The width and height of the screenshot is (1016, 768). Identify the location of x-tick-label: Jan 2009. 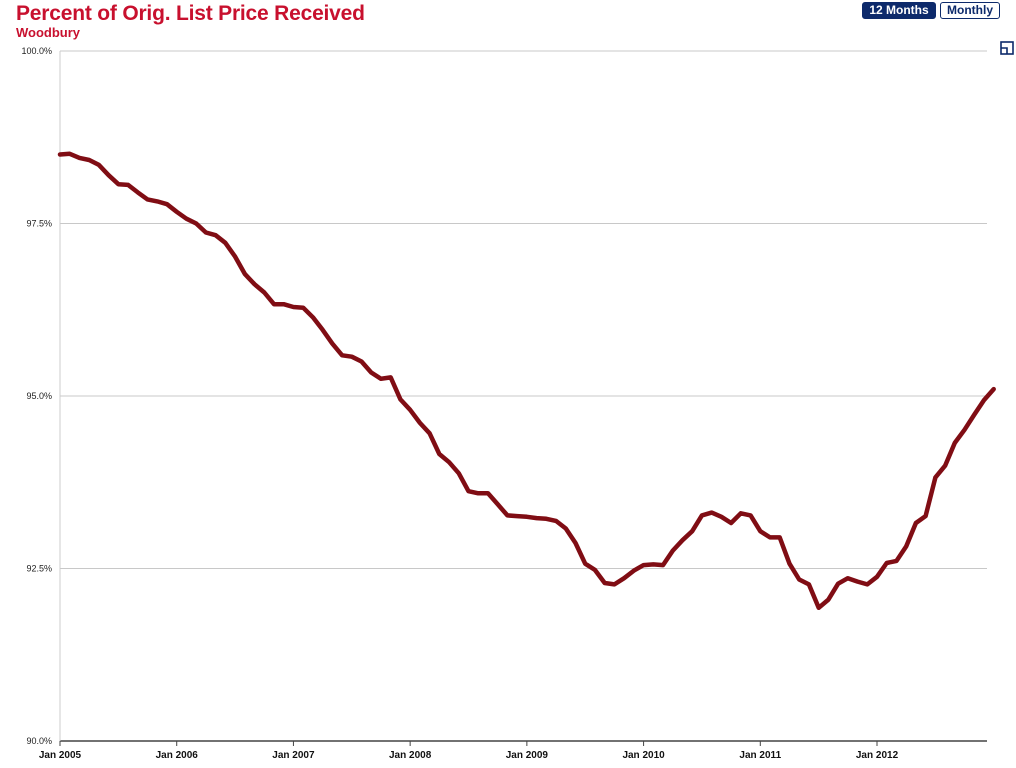
(527, 755).